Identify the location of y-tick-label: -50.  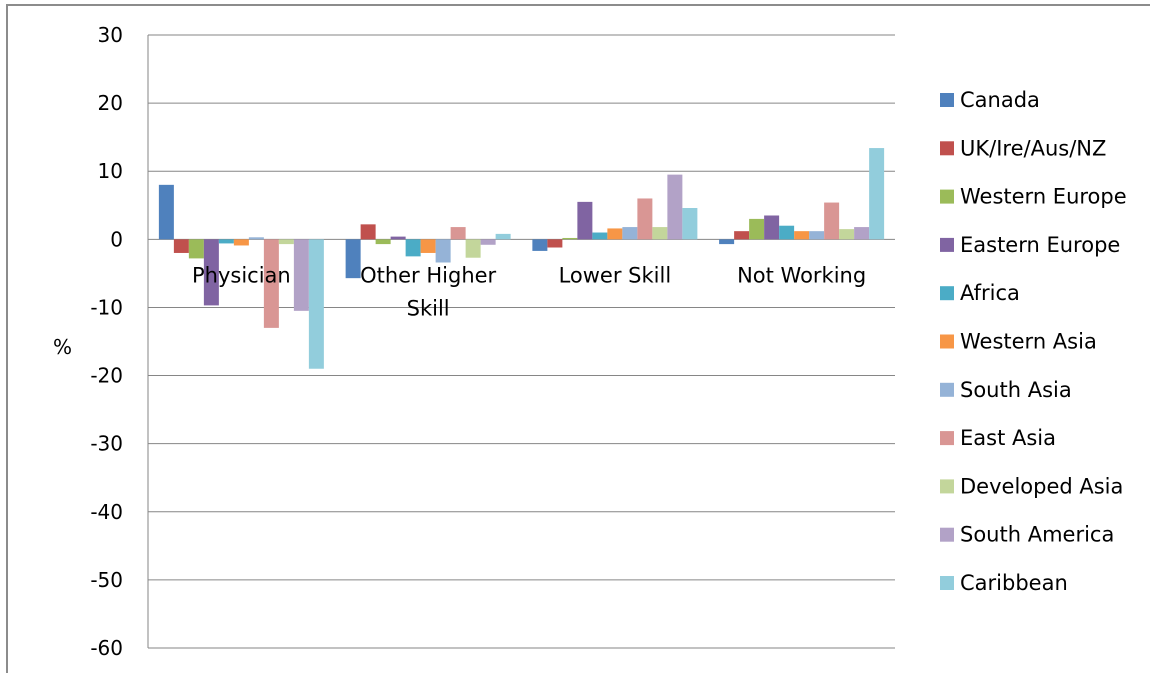
(106, 580).